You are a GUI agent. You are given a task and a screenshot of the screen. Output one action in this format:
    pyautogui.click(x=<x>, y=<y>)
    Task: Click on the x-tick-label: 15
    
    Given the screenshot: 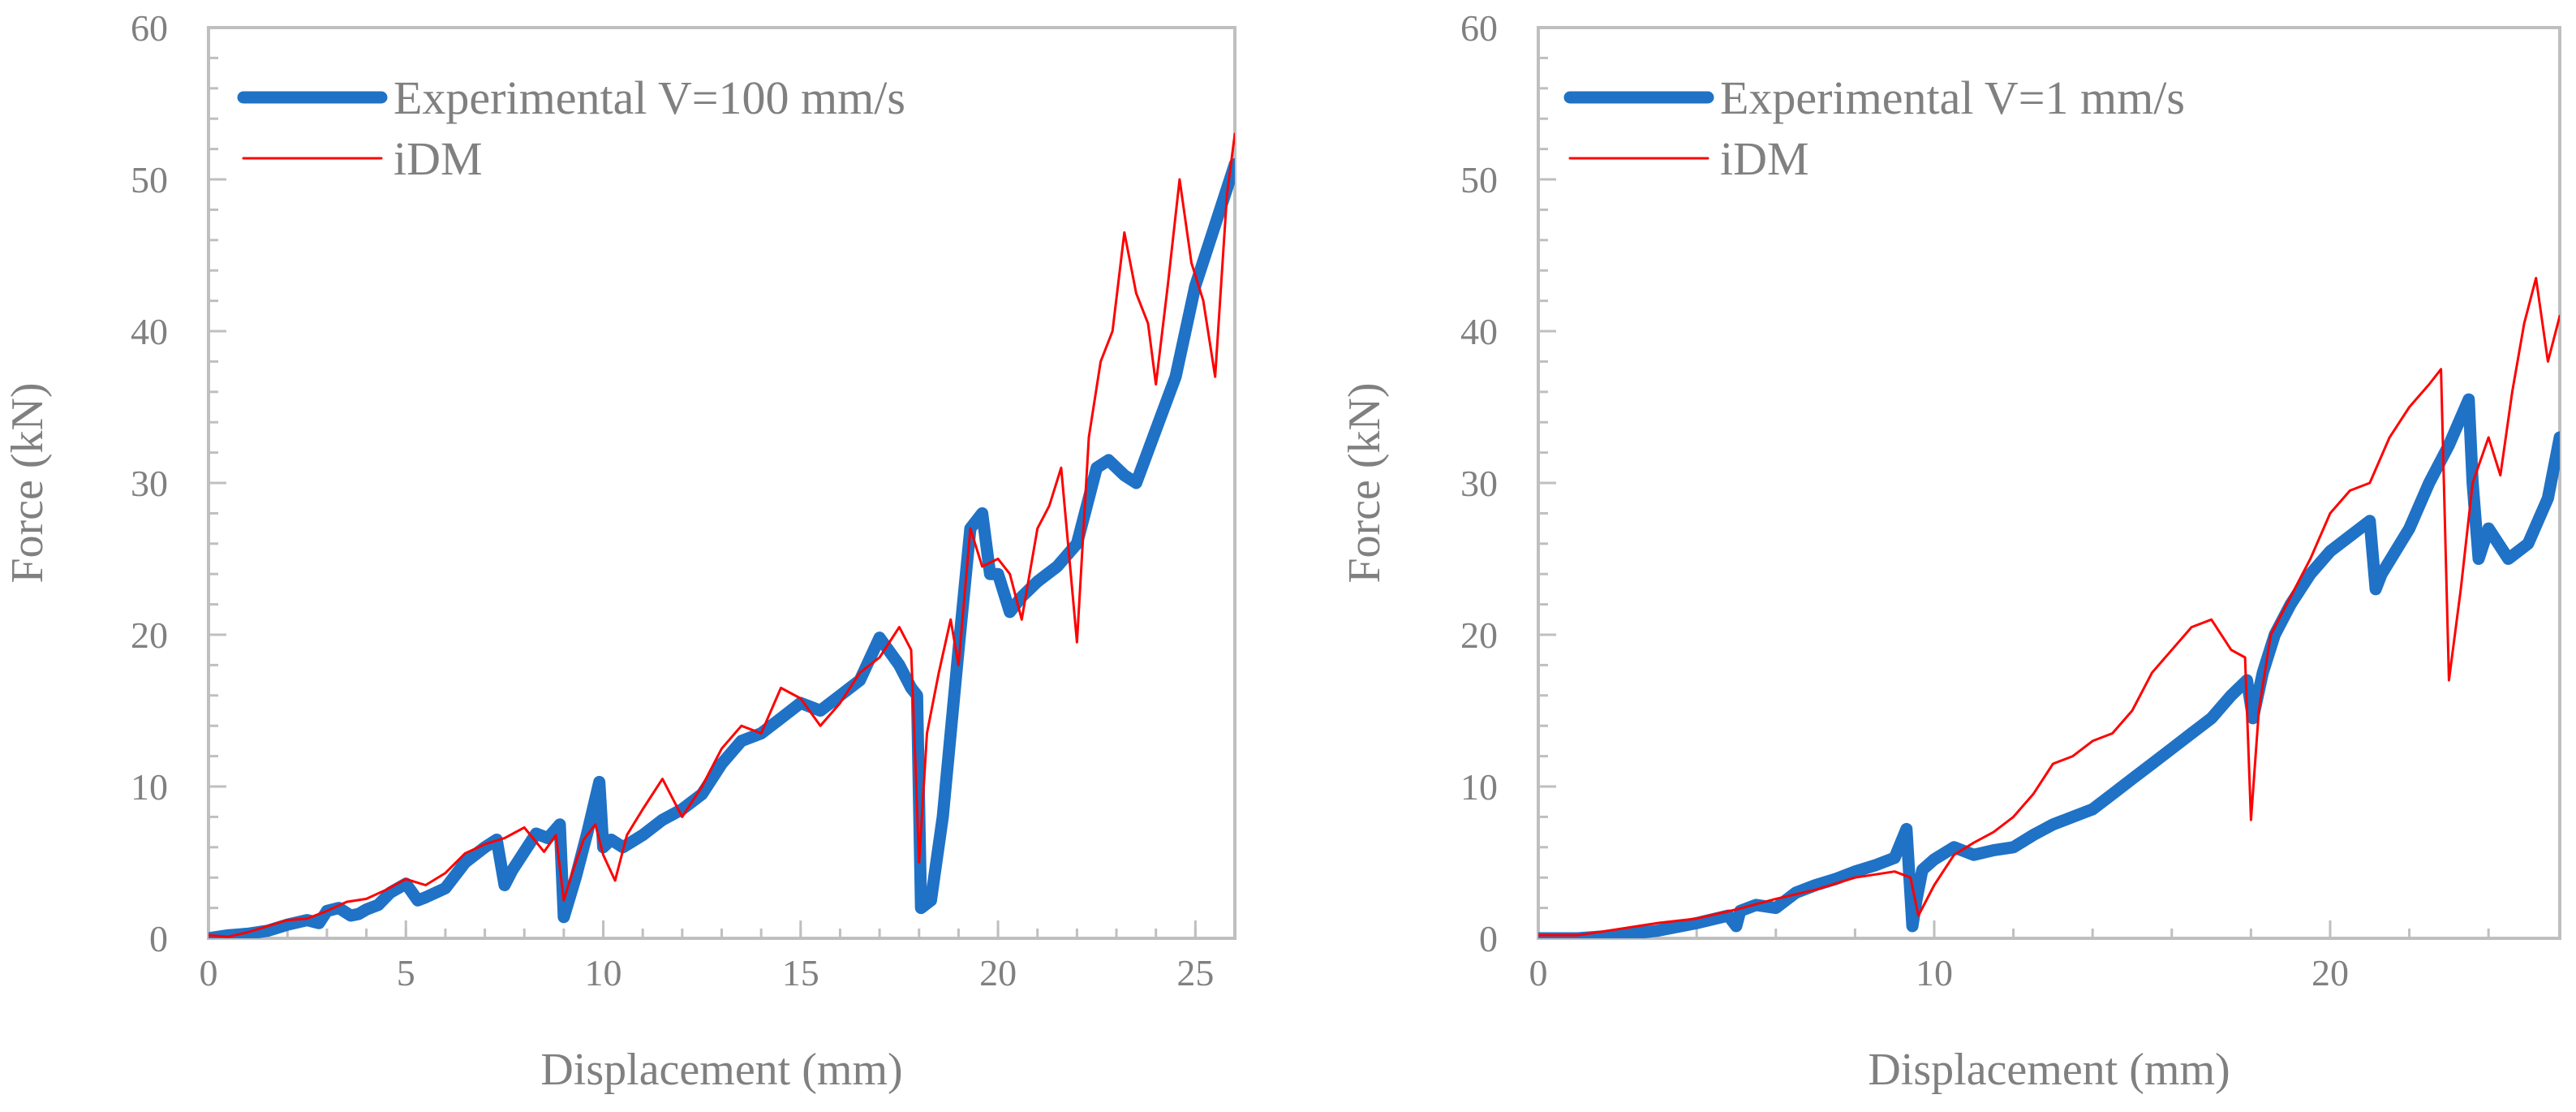 What is the action you would take?
    pyautogui.click(x=800, y=972)
    